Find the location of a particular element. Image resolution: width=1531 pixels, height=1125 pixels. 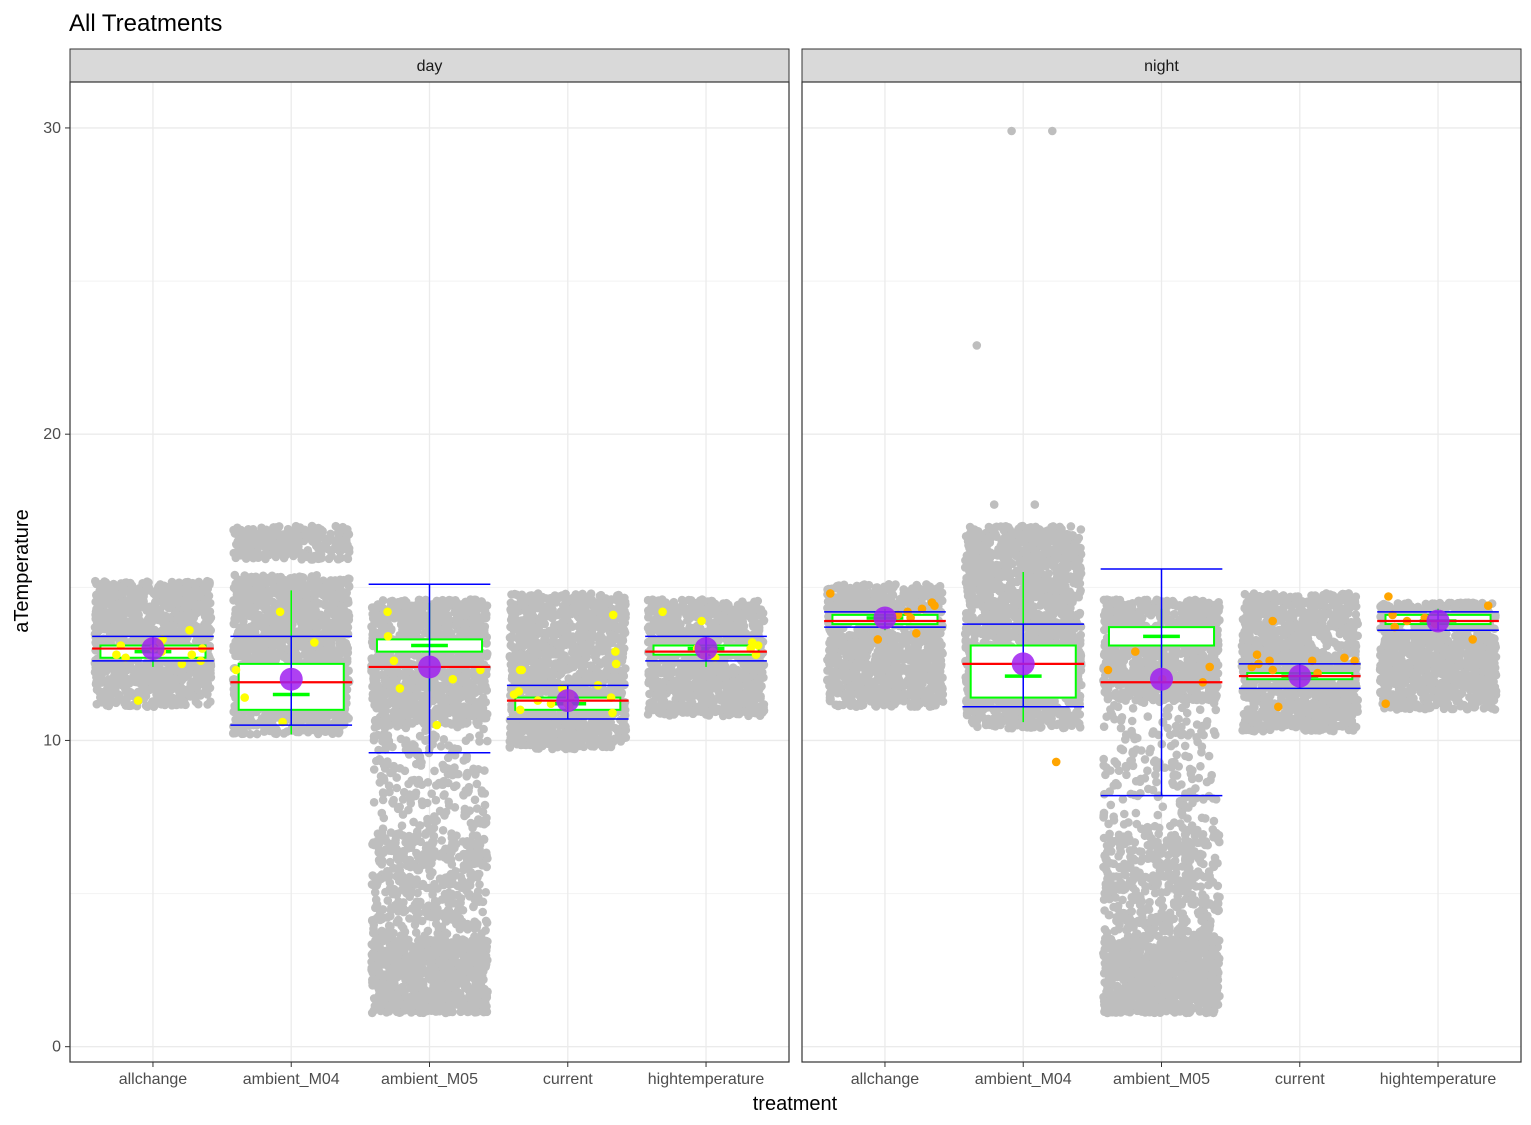

strip-background is located at coordinates (429, 65).